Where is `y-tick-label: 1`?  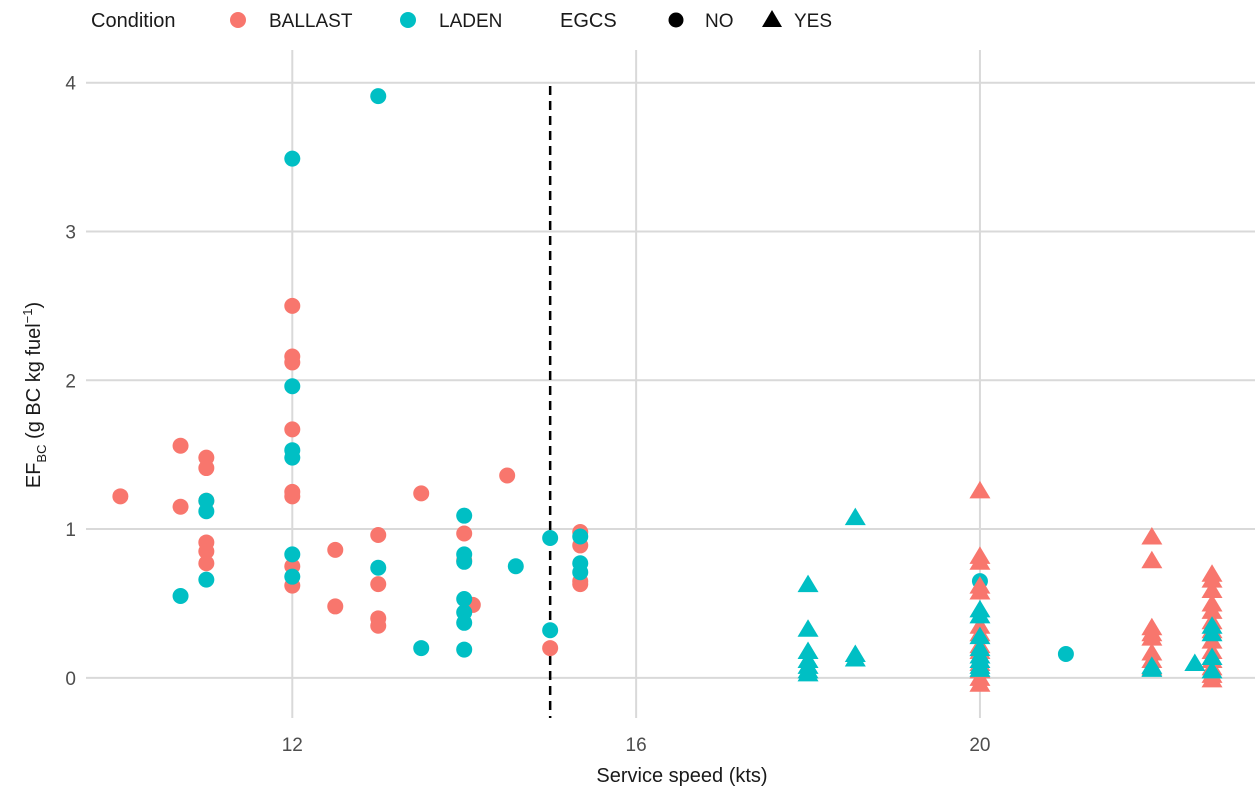
y-tick-label: 1 is located at coordinates (70, 530).